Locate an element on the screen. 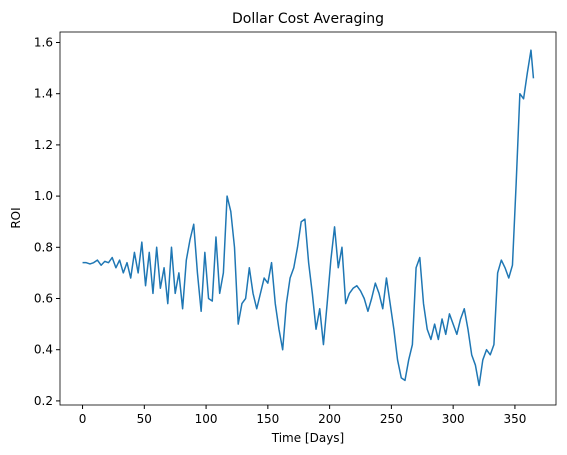 The width and height of the screenshot is (567, 455). y-tick-label: 1.0 is located at coordinates (43, 196).